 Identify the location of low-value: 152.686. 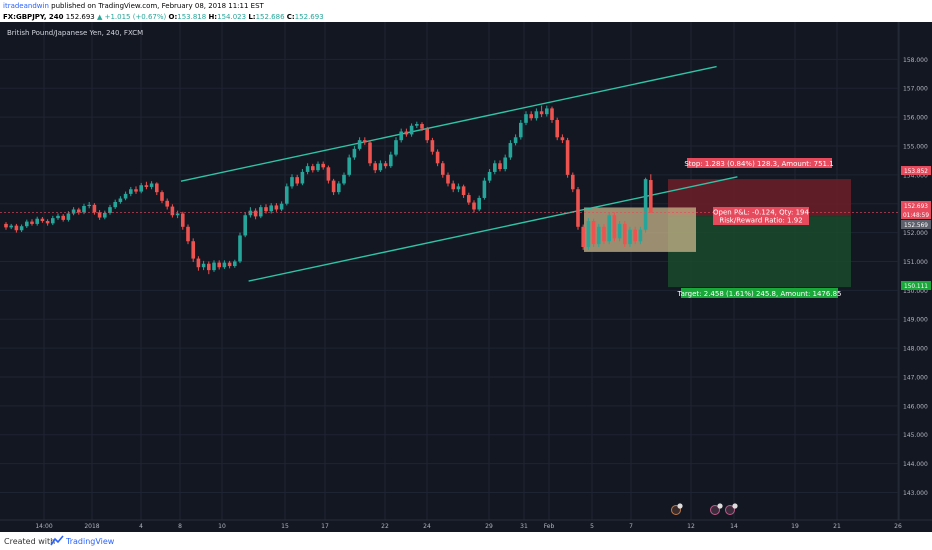
(270, 17).